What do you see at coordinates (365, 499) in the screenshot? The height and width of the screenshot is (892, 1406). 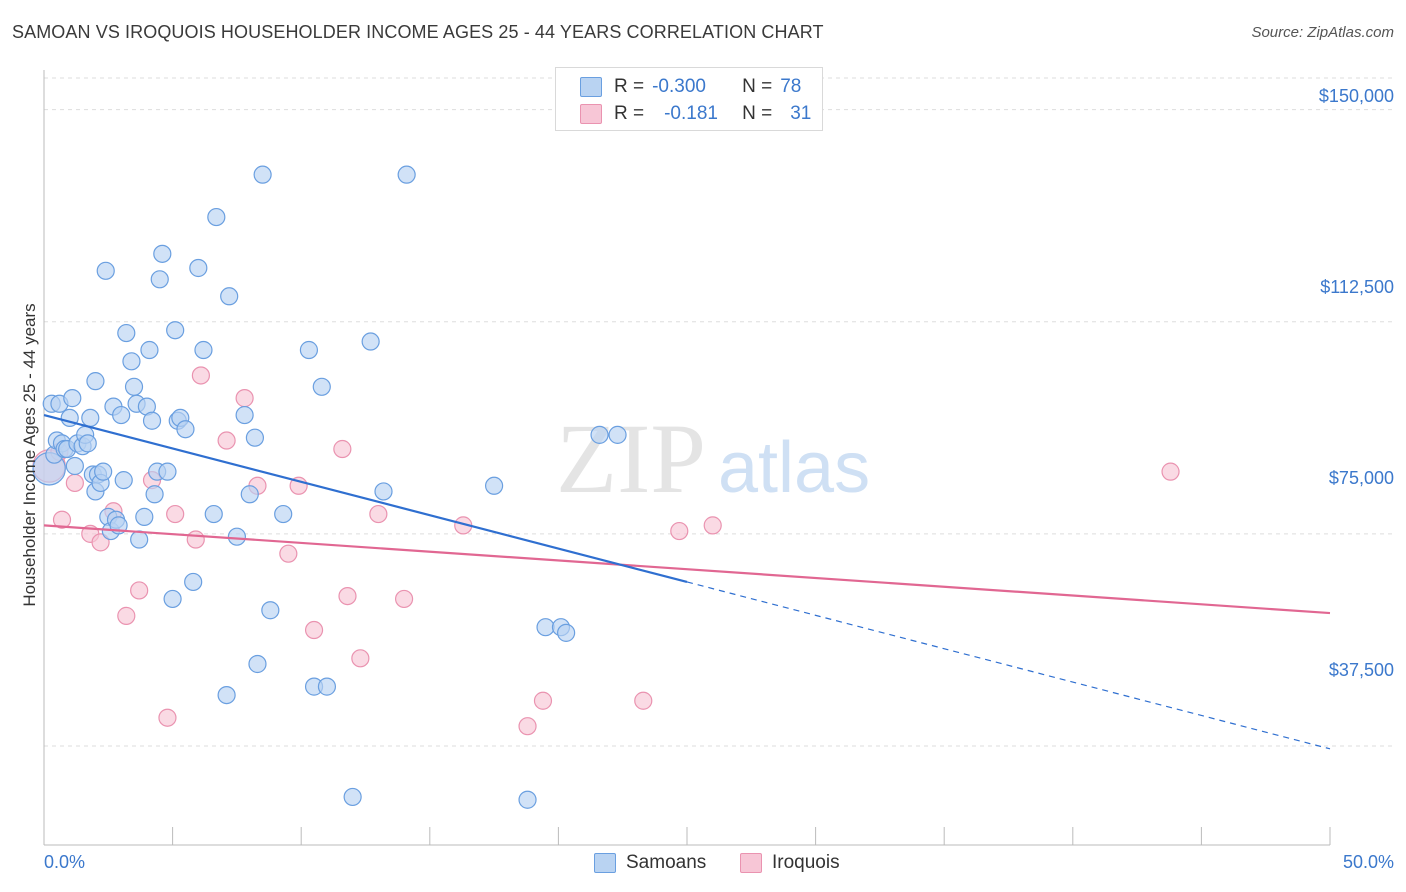 I see `samoans-trend-line` at bounding box center [365, 499].